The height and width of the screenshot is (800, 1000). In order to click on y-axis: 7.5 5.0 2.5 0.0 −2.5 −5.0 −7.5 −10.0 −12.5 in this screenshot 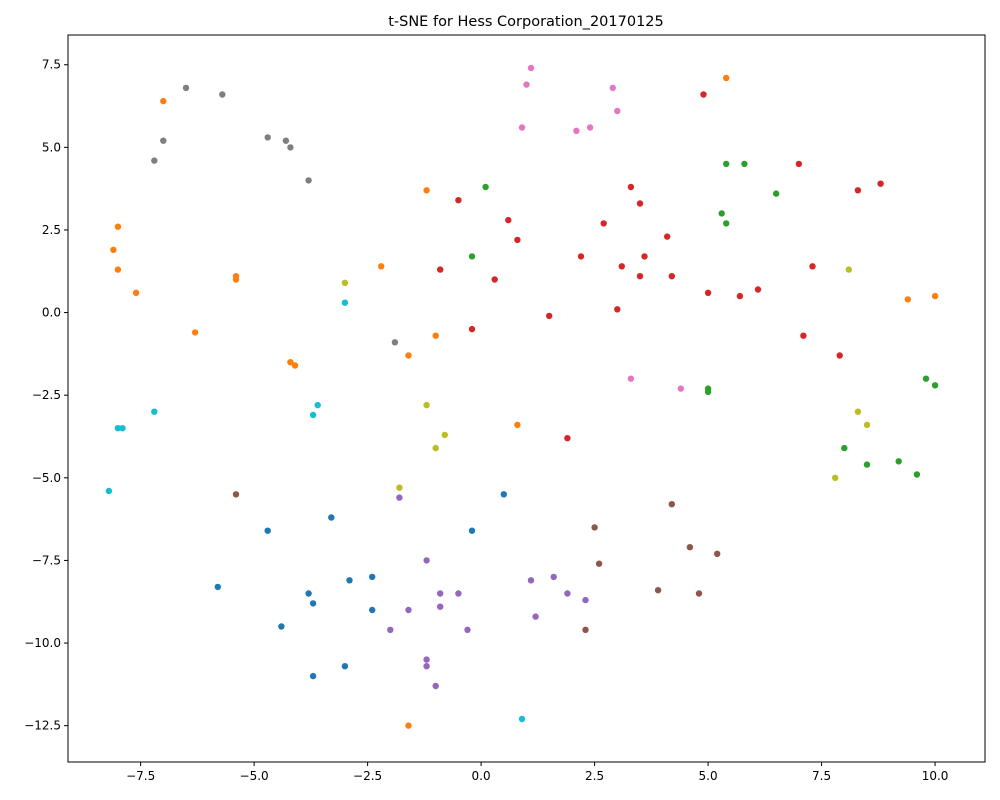, I will do `click(46, 395)`.